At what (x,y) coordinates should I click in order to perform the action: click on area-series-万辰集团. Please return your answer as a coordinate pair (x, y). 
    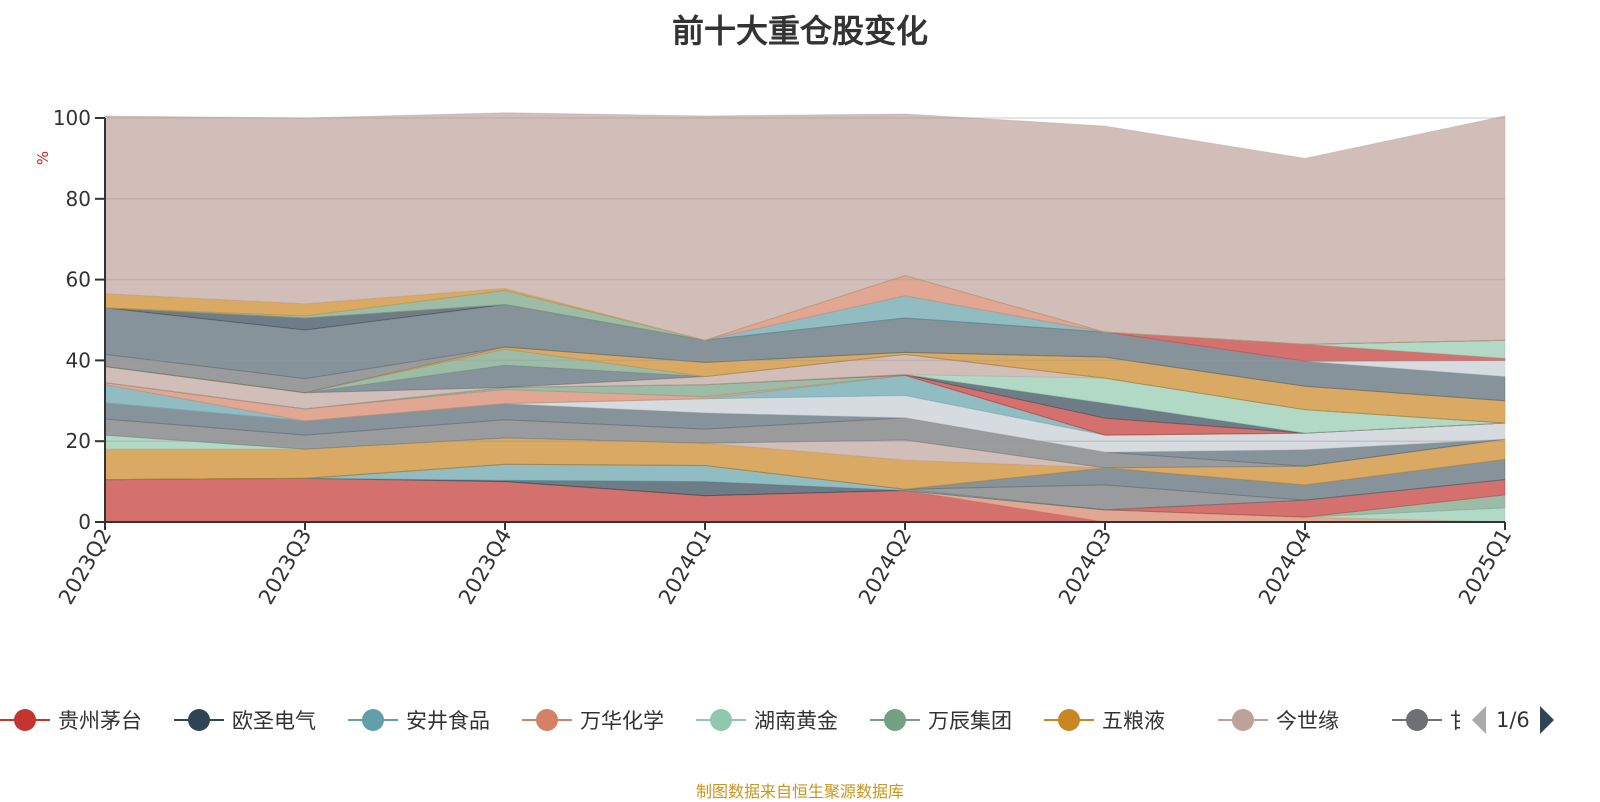
    Looking at the image, I should click on (805, 497).